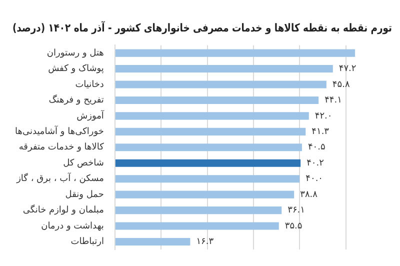 The image size is (400, 266). Describe the element at coordinates (84, 195) in the screenshot. I see `y-tick-label: حمل ونقل` at that location.